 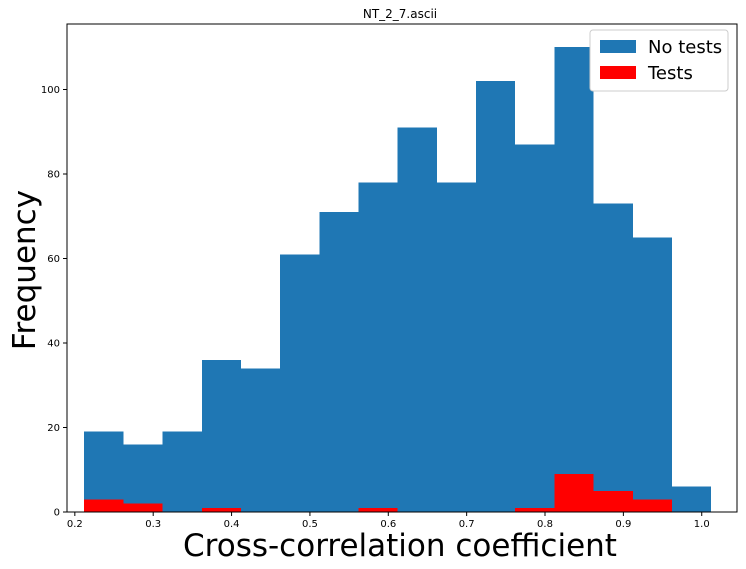 What do you see at coordinates (545, 524) in the screenshot?
I see `x-tick-label: 0.8` at bounding box center [545, 524].